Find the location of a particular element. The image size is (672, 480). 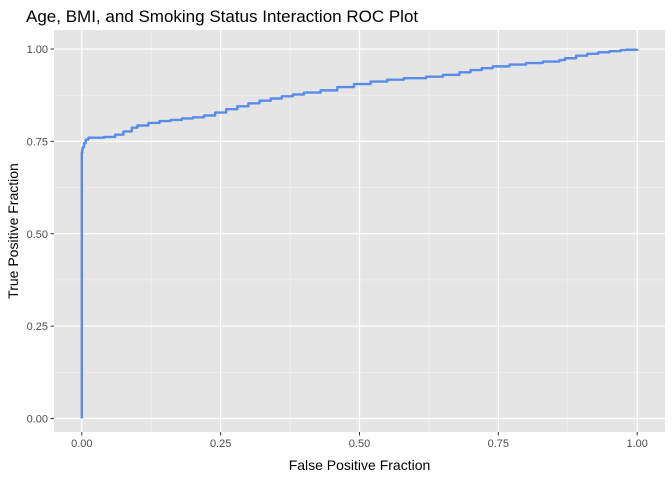

y-tick-label: 0.00 is located at coordinates (37, 420).